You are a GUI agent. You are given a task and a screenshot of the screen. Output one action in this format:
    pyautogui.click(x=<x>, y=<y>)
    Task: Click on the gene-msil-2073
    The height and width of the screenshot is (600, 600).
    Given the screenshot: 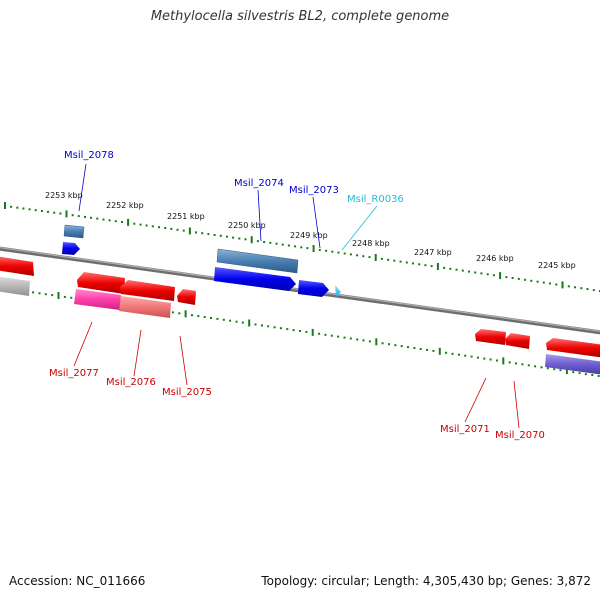 What is the action you would take?
    pyautogui.click(x=313, y=288)
    